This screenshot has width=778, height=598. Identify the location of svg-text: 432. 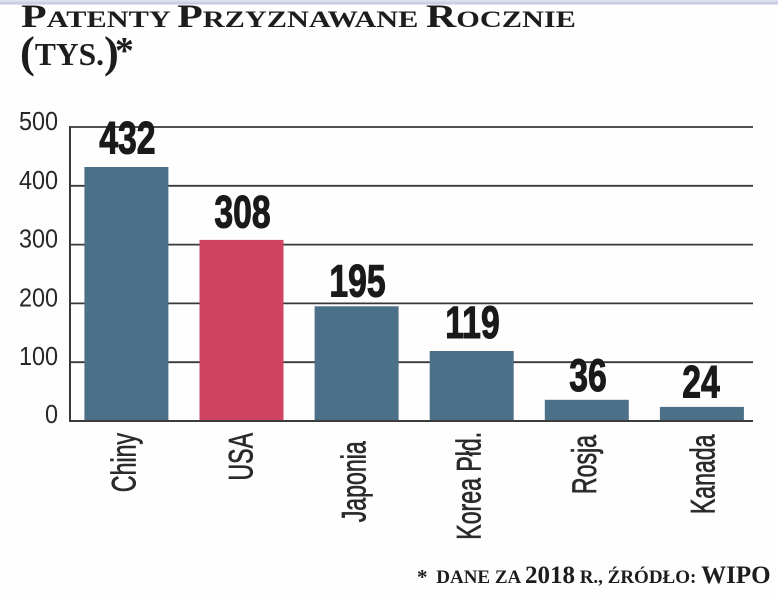
(127, 139).